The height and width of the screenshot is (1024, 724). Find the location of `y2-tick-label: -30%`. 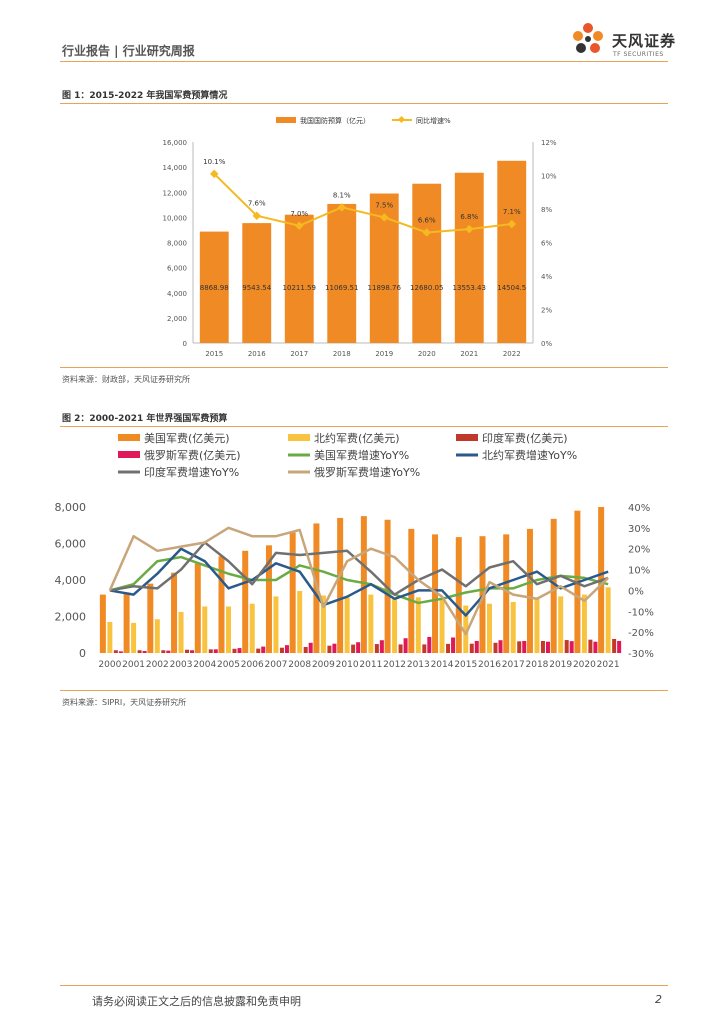

y2-tick-label: -30% is located at coordinates (641, 654).